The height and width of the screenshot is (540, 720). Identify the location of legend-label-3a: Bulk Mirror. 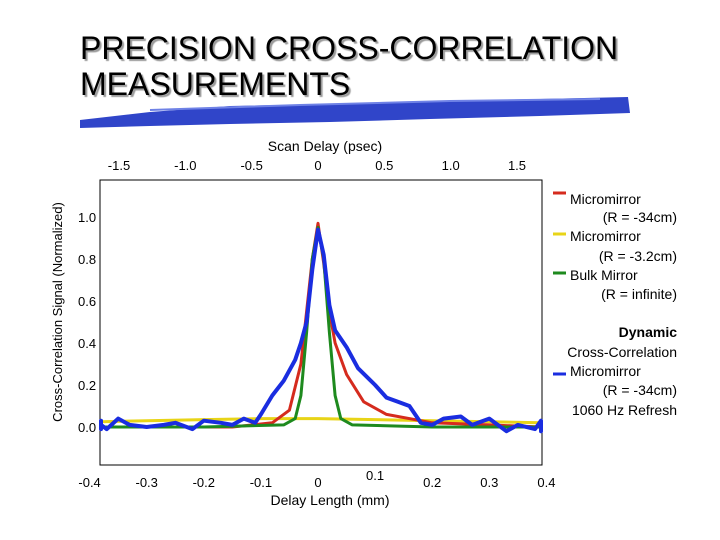
(604, 275).